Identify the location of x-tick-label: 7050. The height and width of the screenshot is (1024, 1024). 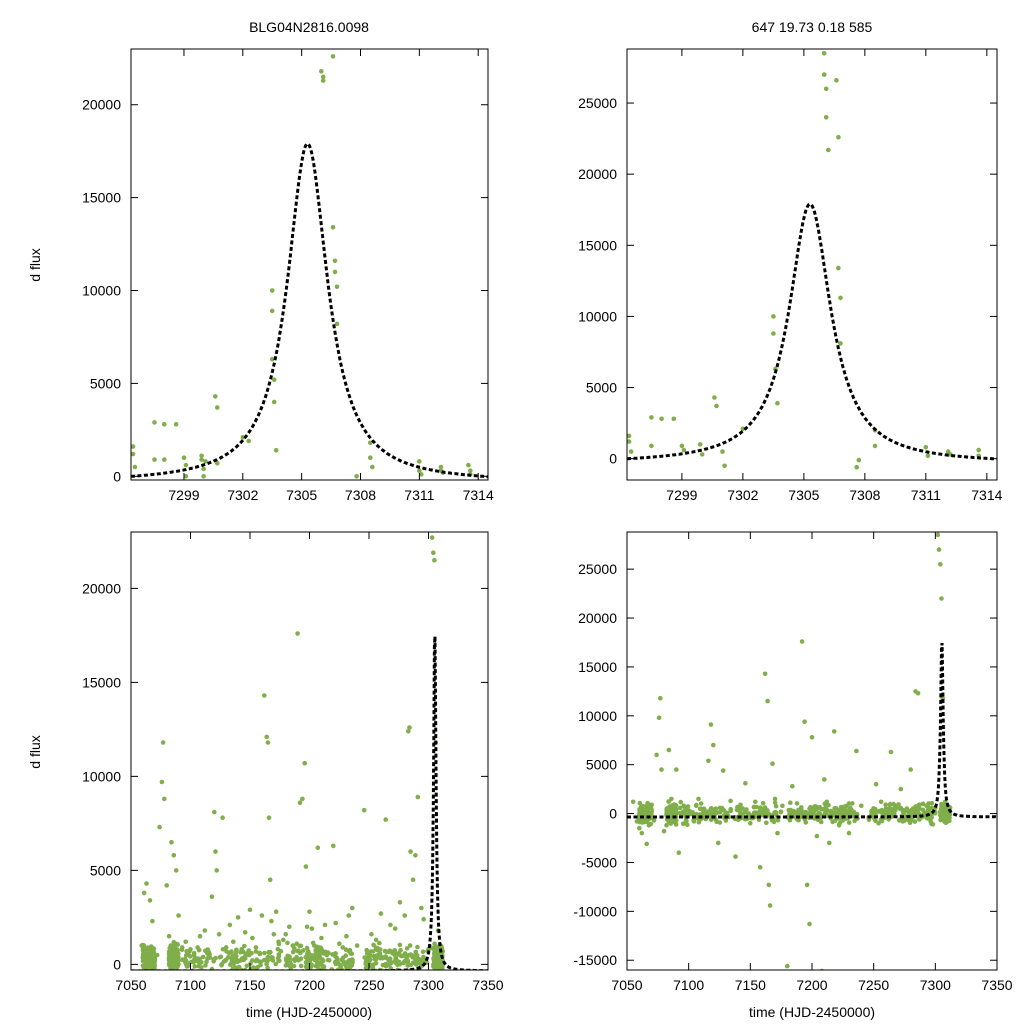
(130, 985).